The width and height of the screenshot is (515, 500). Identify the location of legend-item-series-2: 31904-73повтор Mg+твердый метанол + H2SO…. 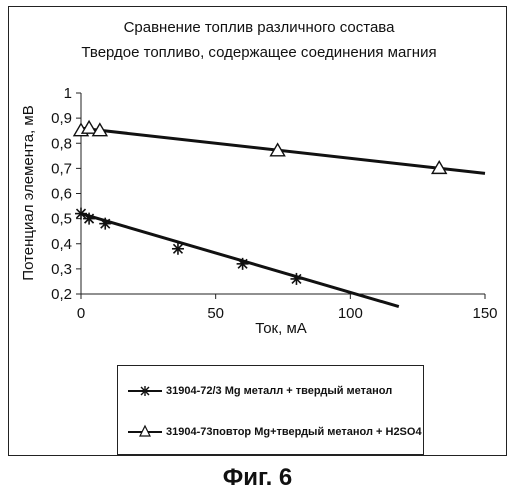
(275, 432).